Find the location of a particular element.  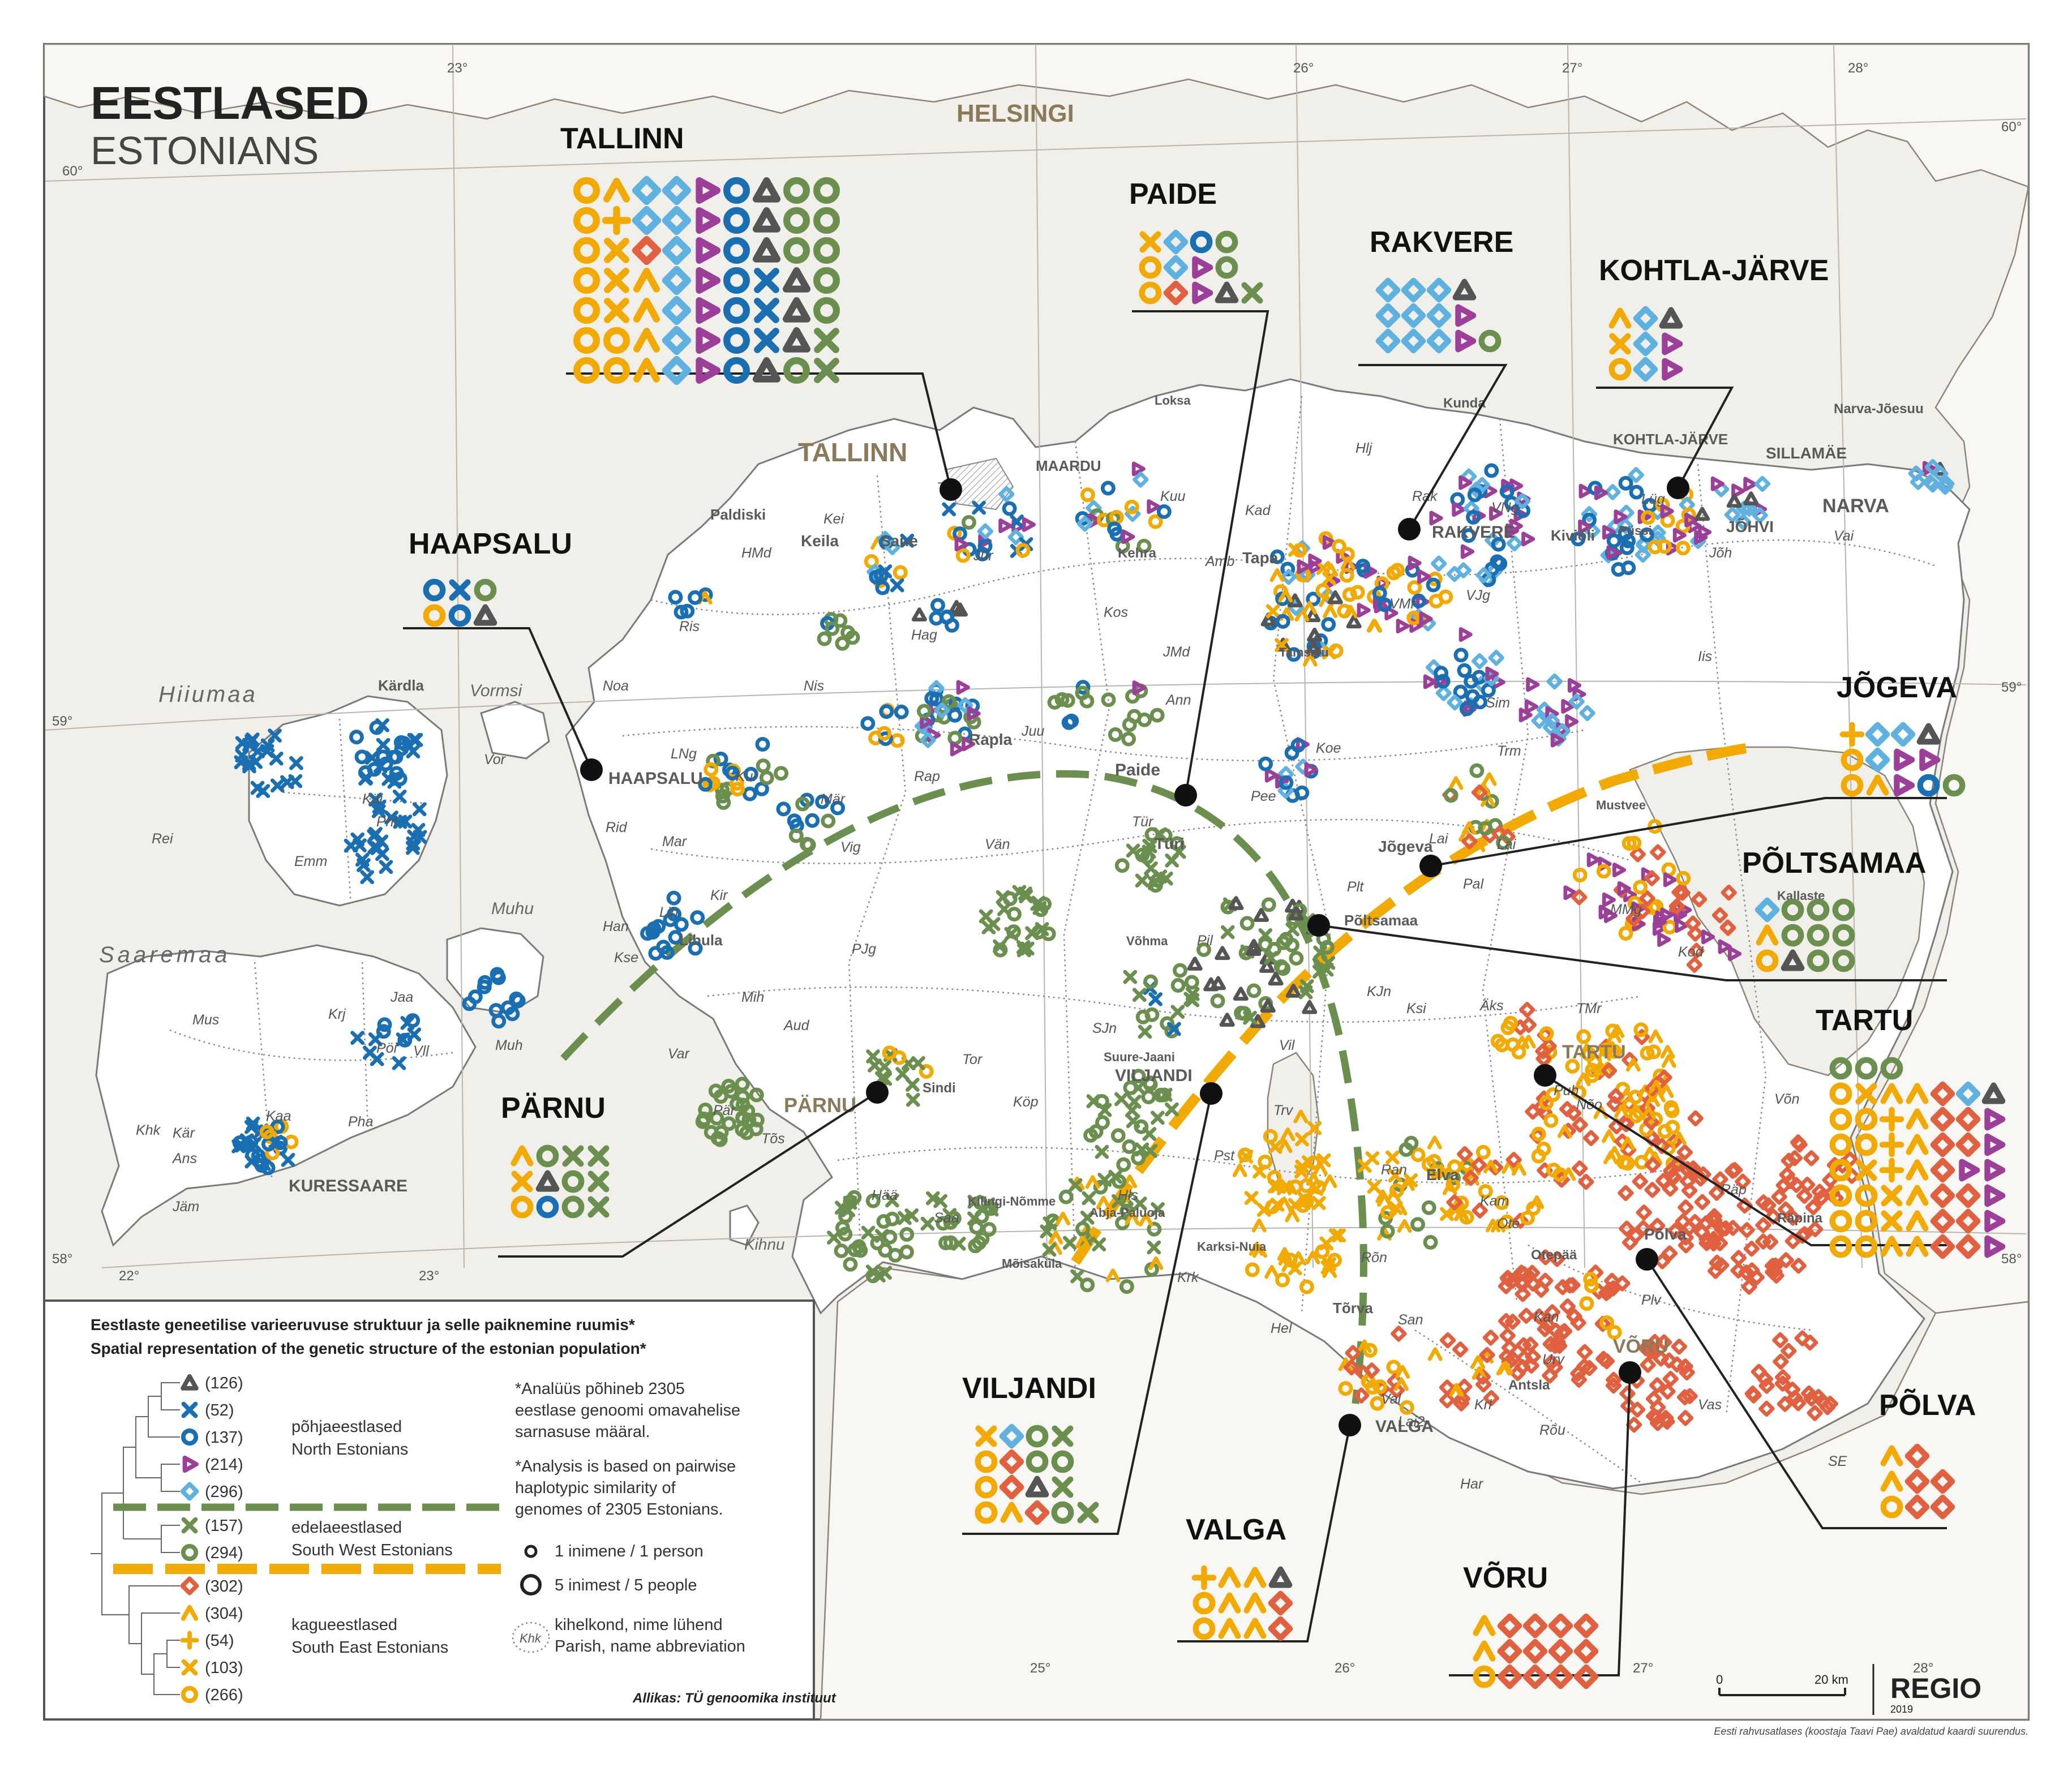

parish-label: Lai is located at coordinates (1507, 844).